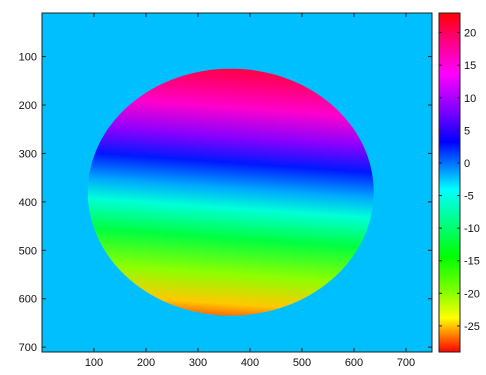  I want to click on x-tick-label: 600, so click(354, 363).